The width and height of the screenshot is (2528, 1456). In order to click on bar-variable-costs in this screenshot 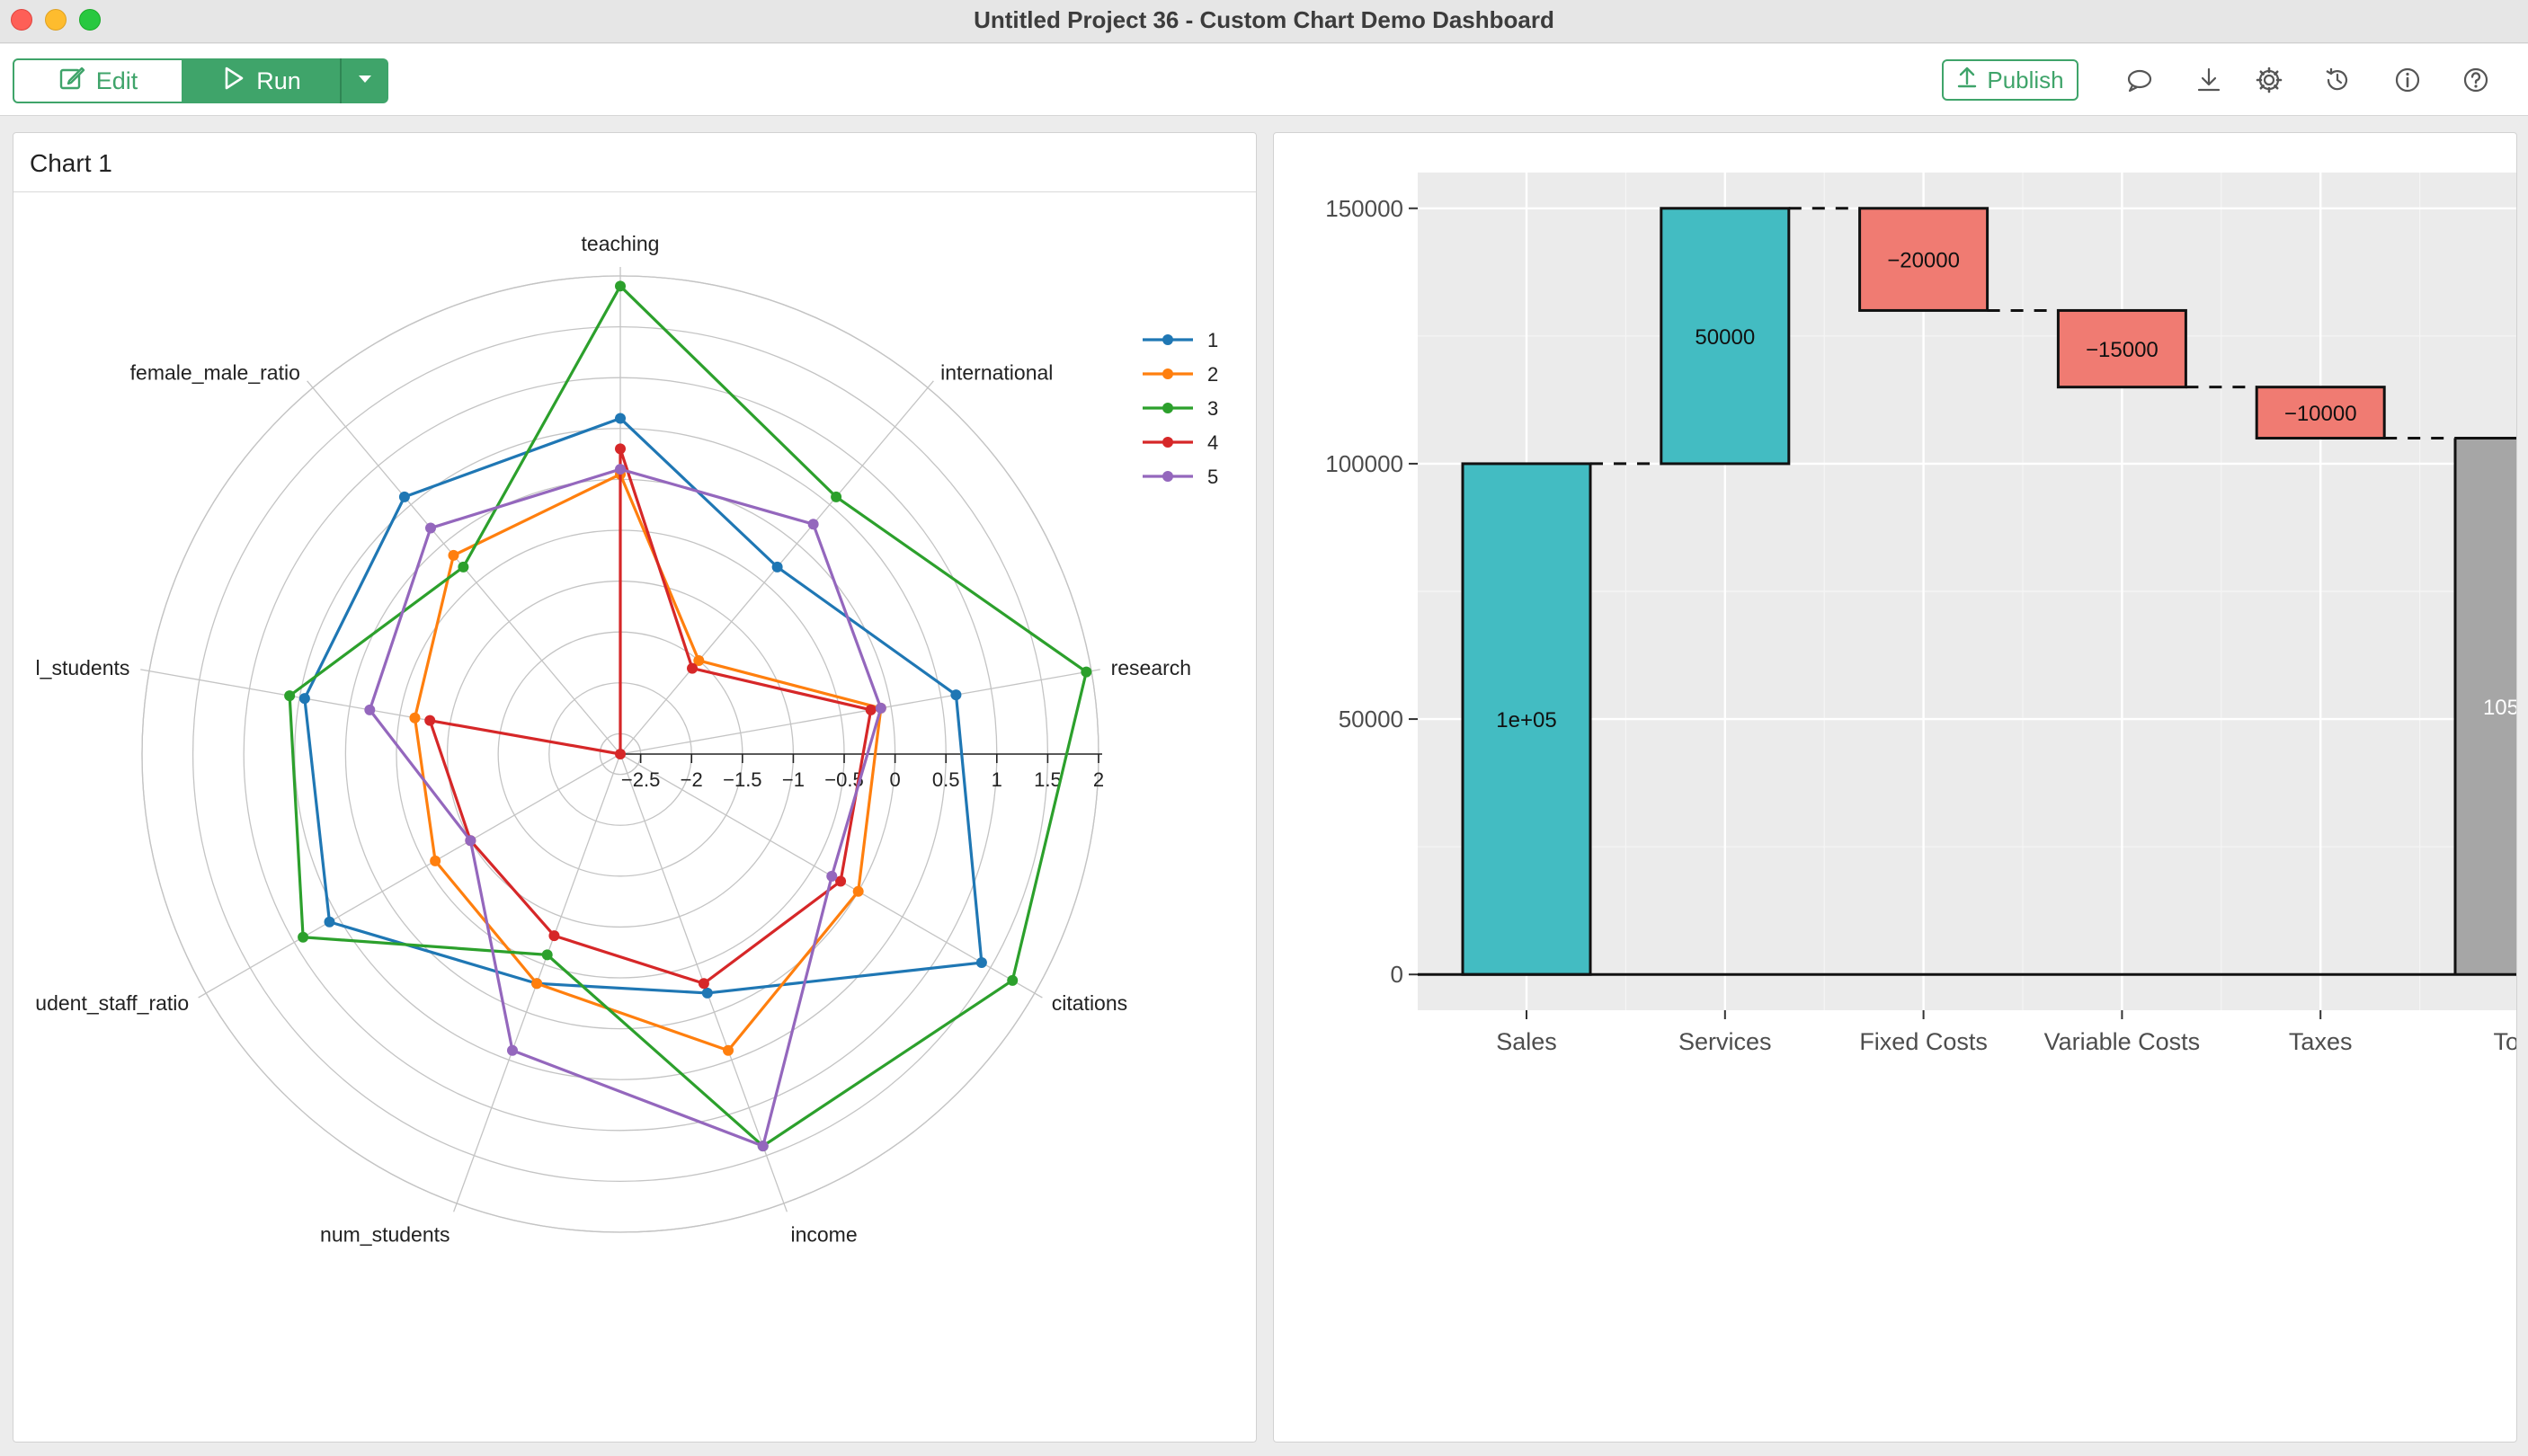, I will do `click(2121, 348)`.